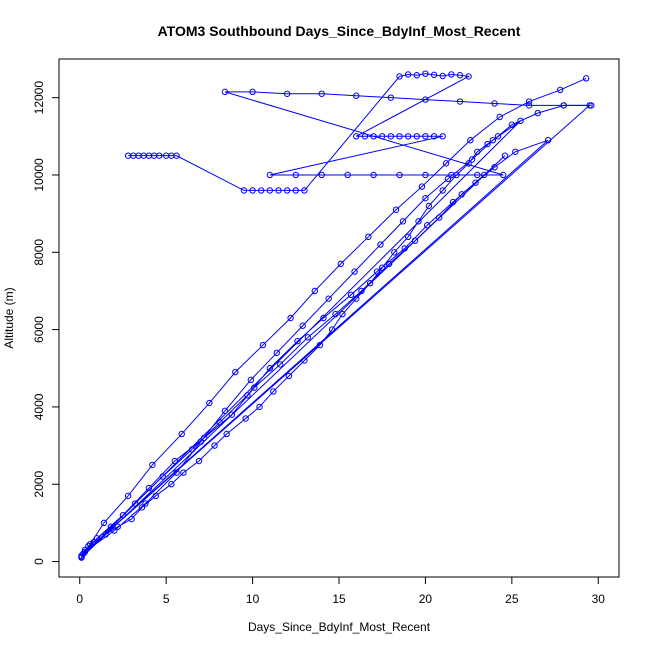 Image resolution: width=650 pixels, height=650 pixels. Describe the element at coordinates (9, 317) in the screenshot. I see `y-axis-label: Altitude (m)` at that location.